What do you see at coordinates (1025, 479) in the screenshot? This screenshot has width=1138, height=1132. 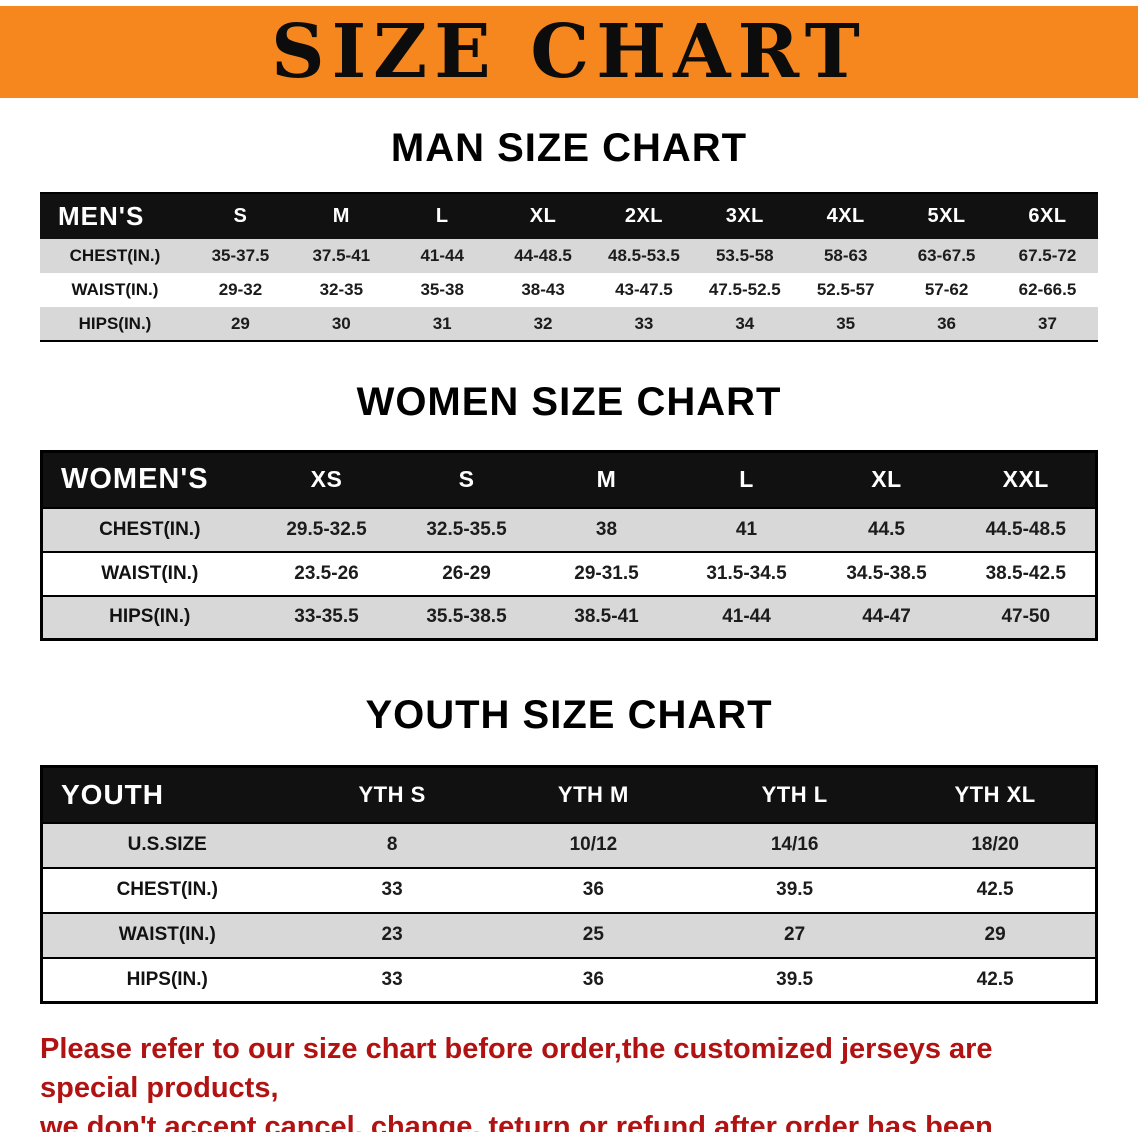 I see `size-header-cell: XXL` at bounding box center [1025, 479].